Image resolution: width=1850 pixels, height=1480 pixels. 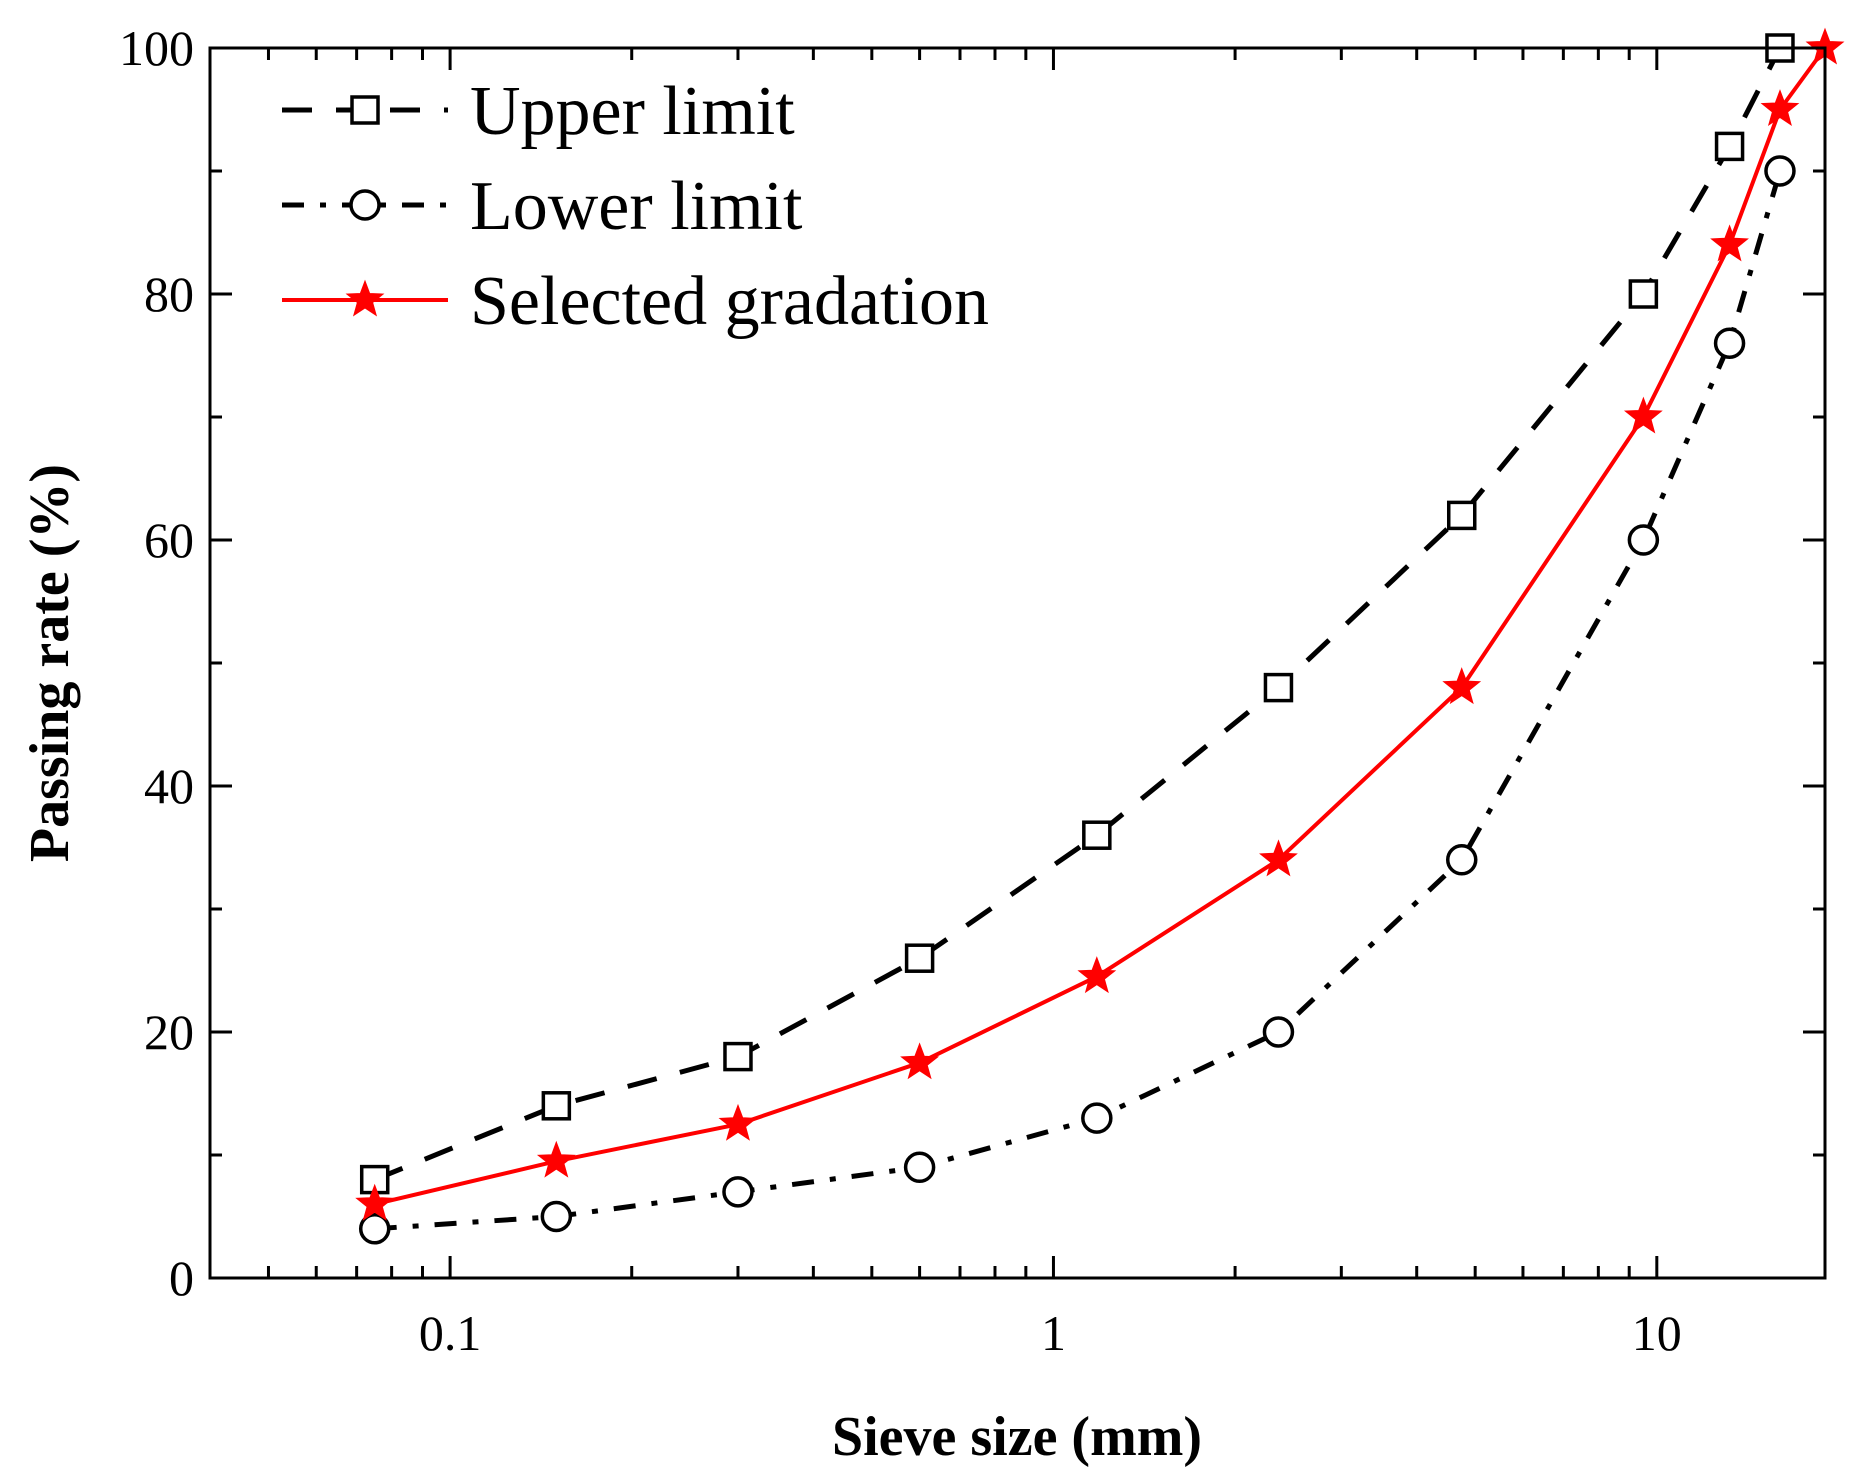 I want to click on legend-marker-upper-limit, so click(x=365, y=110).